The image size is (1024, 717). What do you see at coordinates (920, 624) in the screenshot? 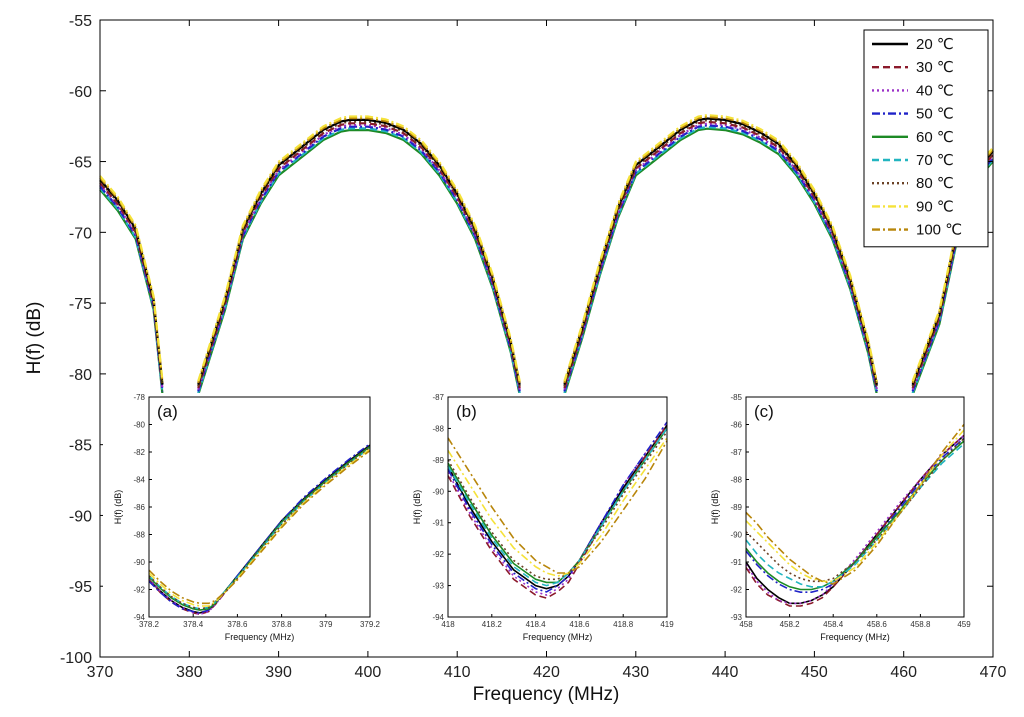
I see `inset-x-tick-label: 458.8` at bounding box center [920, 624].